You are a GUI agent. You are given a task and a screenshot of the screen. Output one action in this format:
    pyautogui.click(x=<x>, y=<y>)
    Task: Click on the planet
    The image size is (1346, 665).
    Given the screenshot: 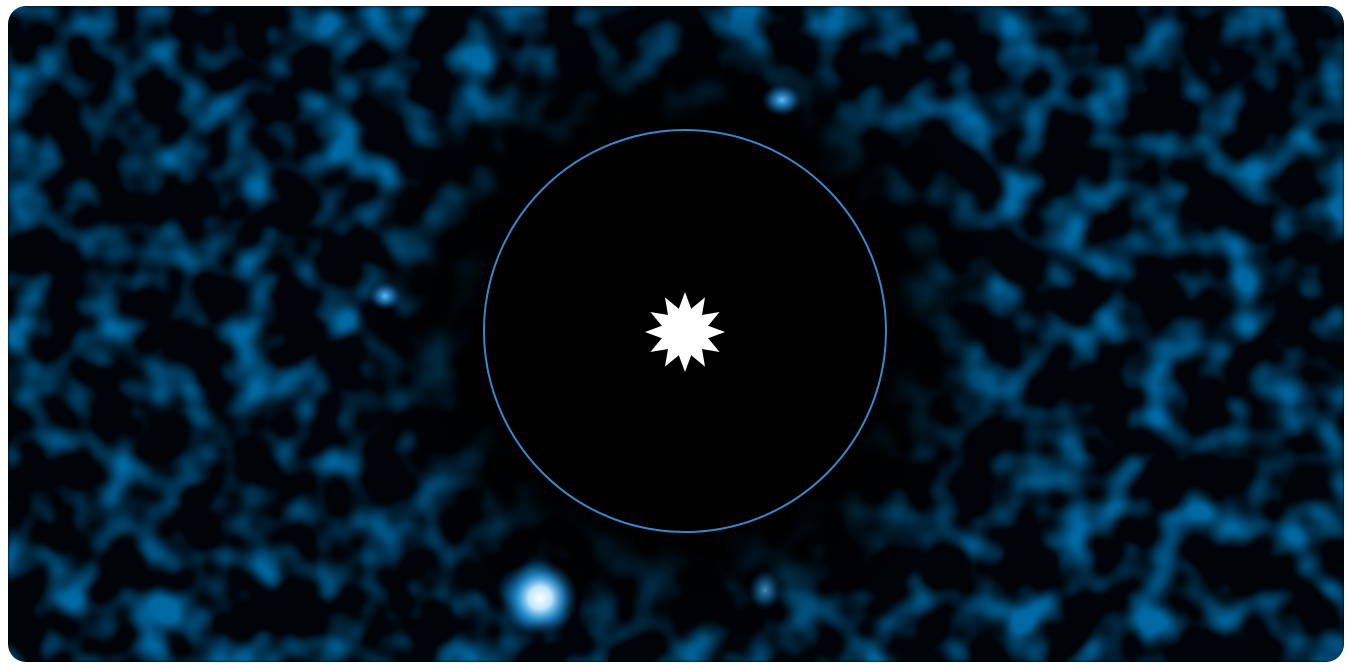 What is the action you would take?
    pyautogui.click(x=540, y=598)
    